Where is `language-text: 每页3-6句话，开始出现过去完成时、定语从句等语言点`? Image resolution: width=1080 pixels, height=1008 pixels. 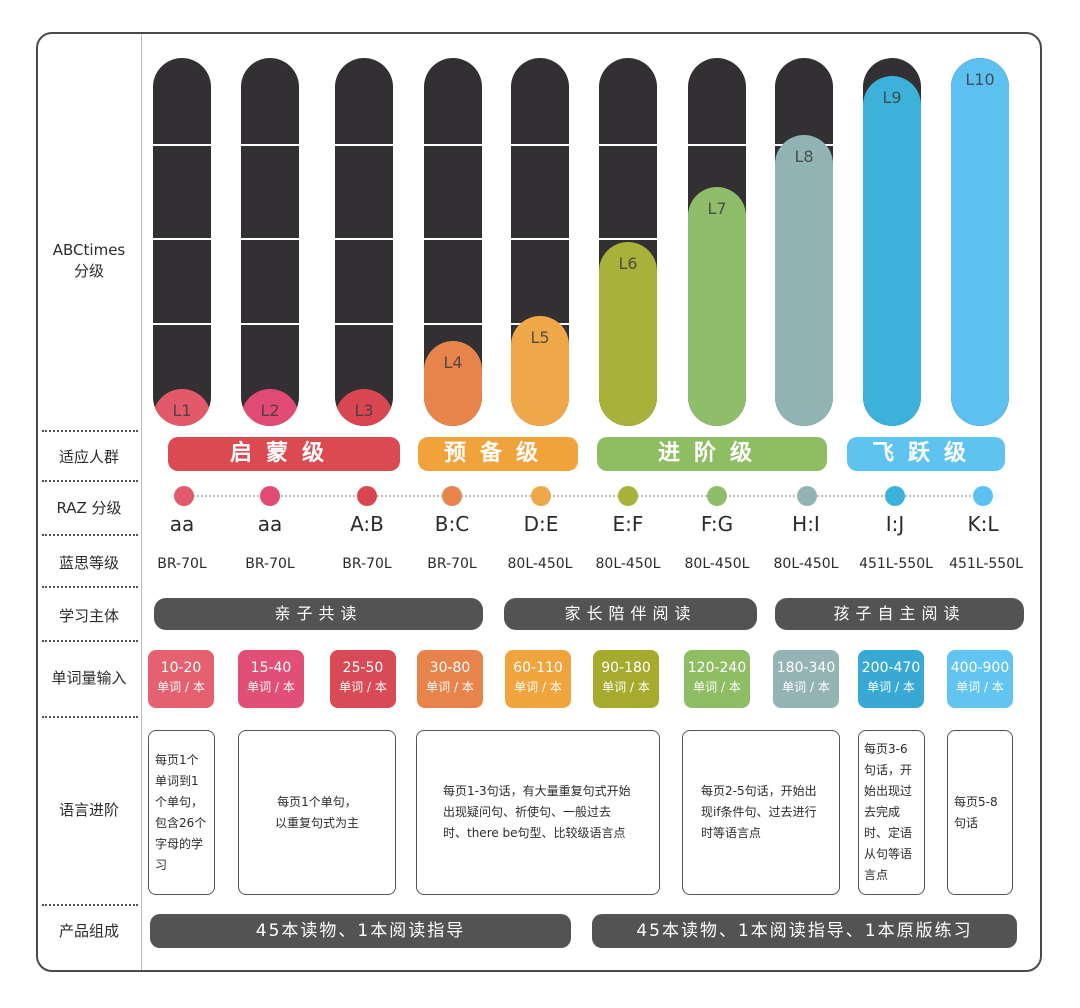
language-text: 每页3-6句话，开始出现过去完成时、定语从句等语言点 is located at coordinates (888, 812).